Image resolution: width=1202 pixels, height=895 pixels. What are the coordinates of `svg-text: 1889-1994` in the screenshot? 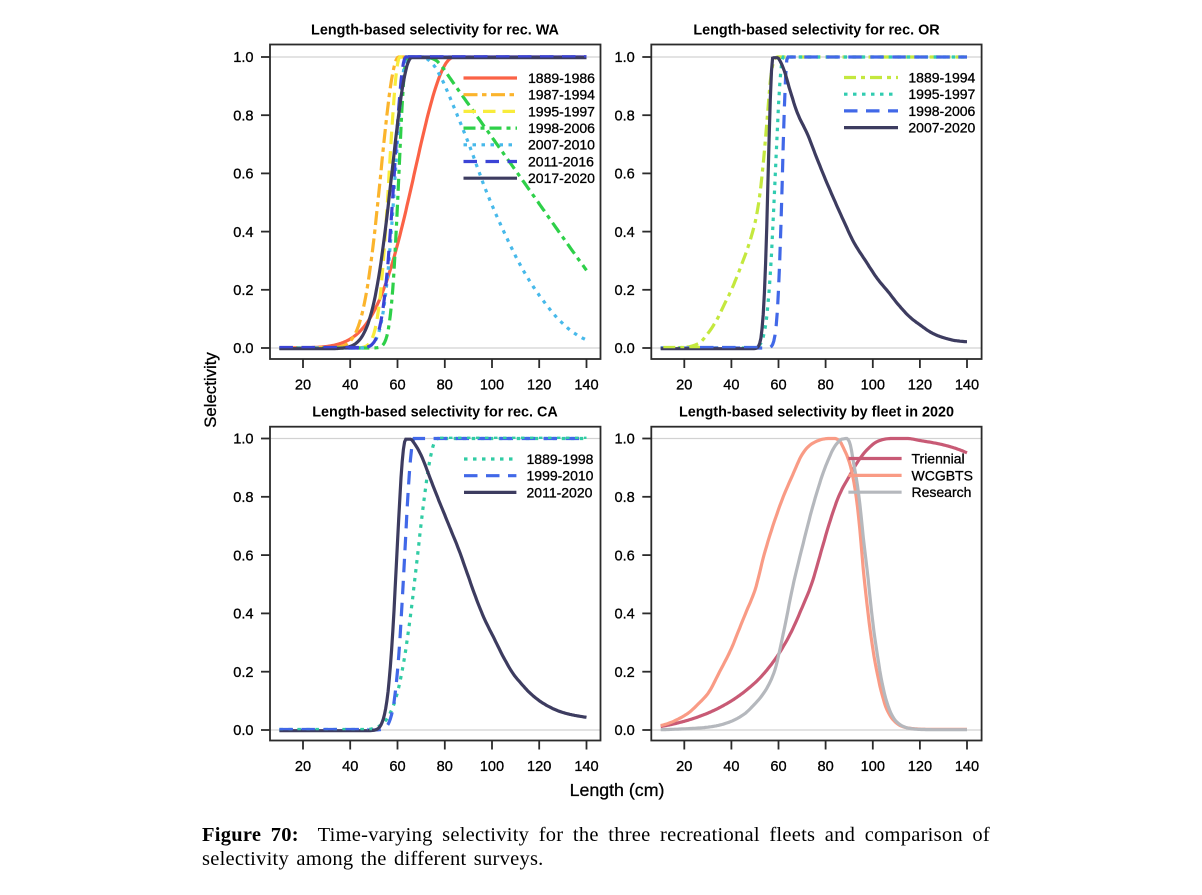 It's located at (941, 77).